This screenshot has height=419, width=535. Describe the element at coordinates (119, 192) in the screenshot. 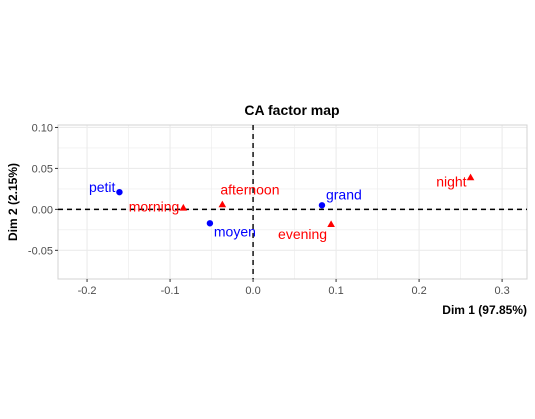

I see `point-petit` at that location.